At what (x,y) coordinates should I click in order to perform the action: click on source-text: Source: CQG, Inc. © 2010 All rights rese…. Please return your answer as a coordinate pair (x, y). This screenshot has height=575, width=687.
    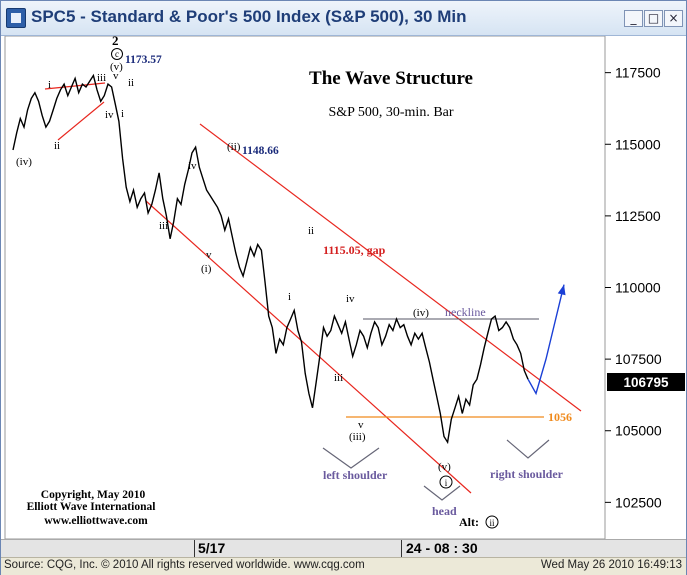
    Looking at the image, I should click on (184, 565).